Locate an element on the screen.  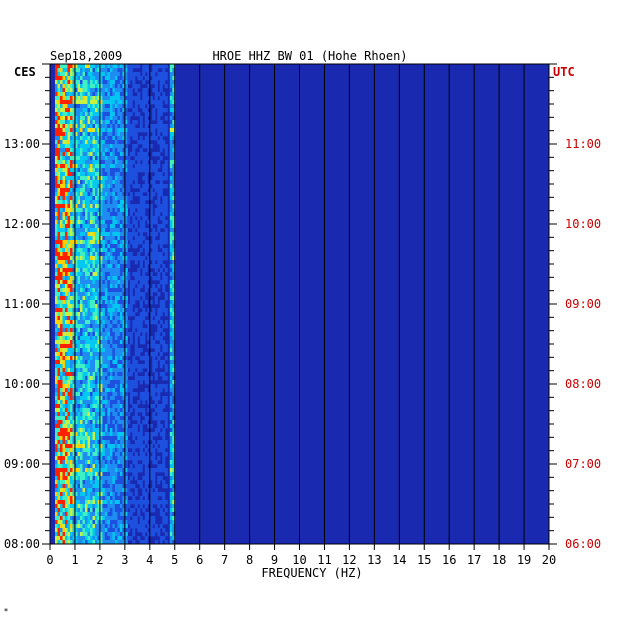
x-tick-label: 11 is located at coordinates (324, 560).